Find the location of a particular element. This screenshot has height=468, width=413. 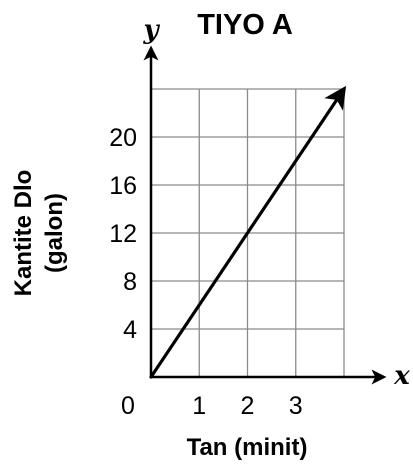

x-ticks: 1 2 3 is located at coordinates (247, 406).